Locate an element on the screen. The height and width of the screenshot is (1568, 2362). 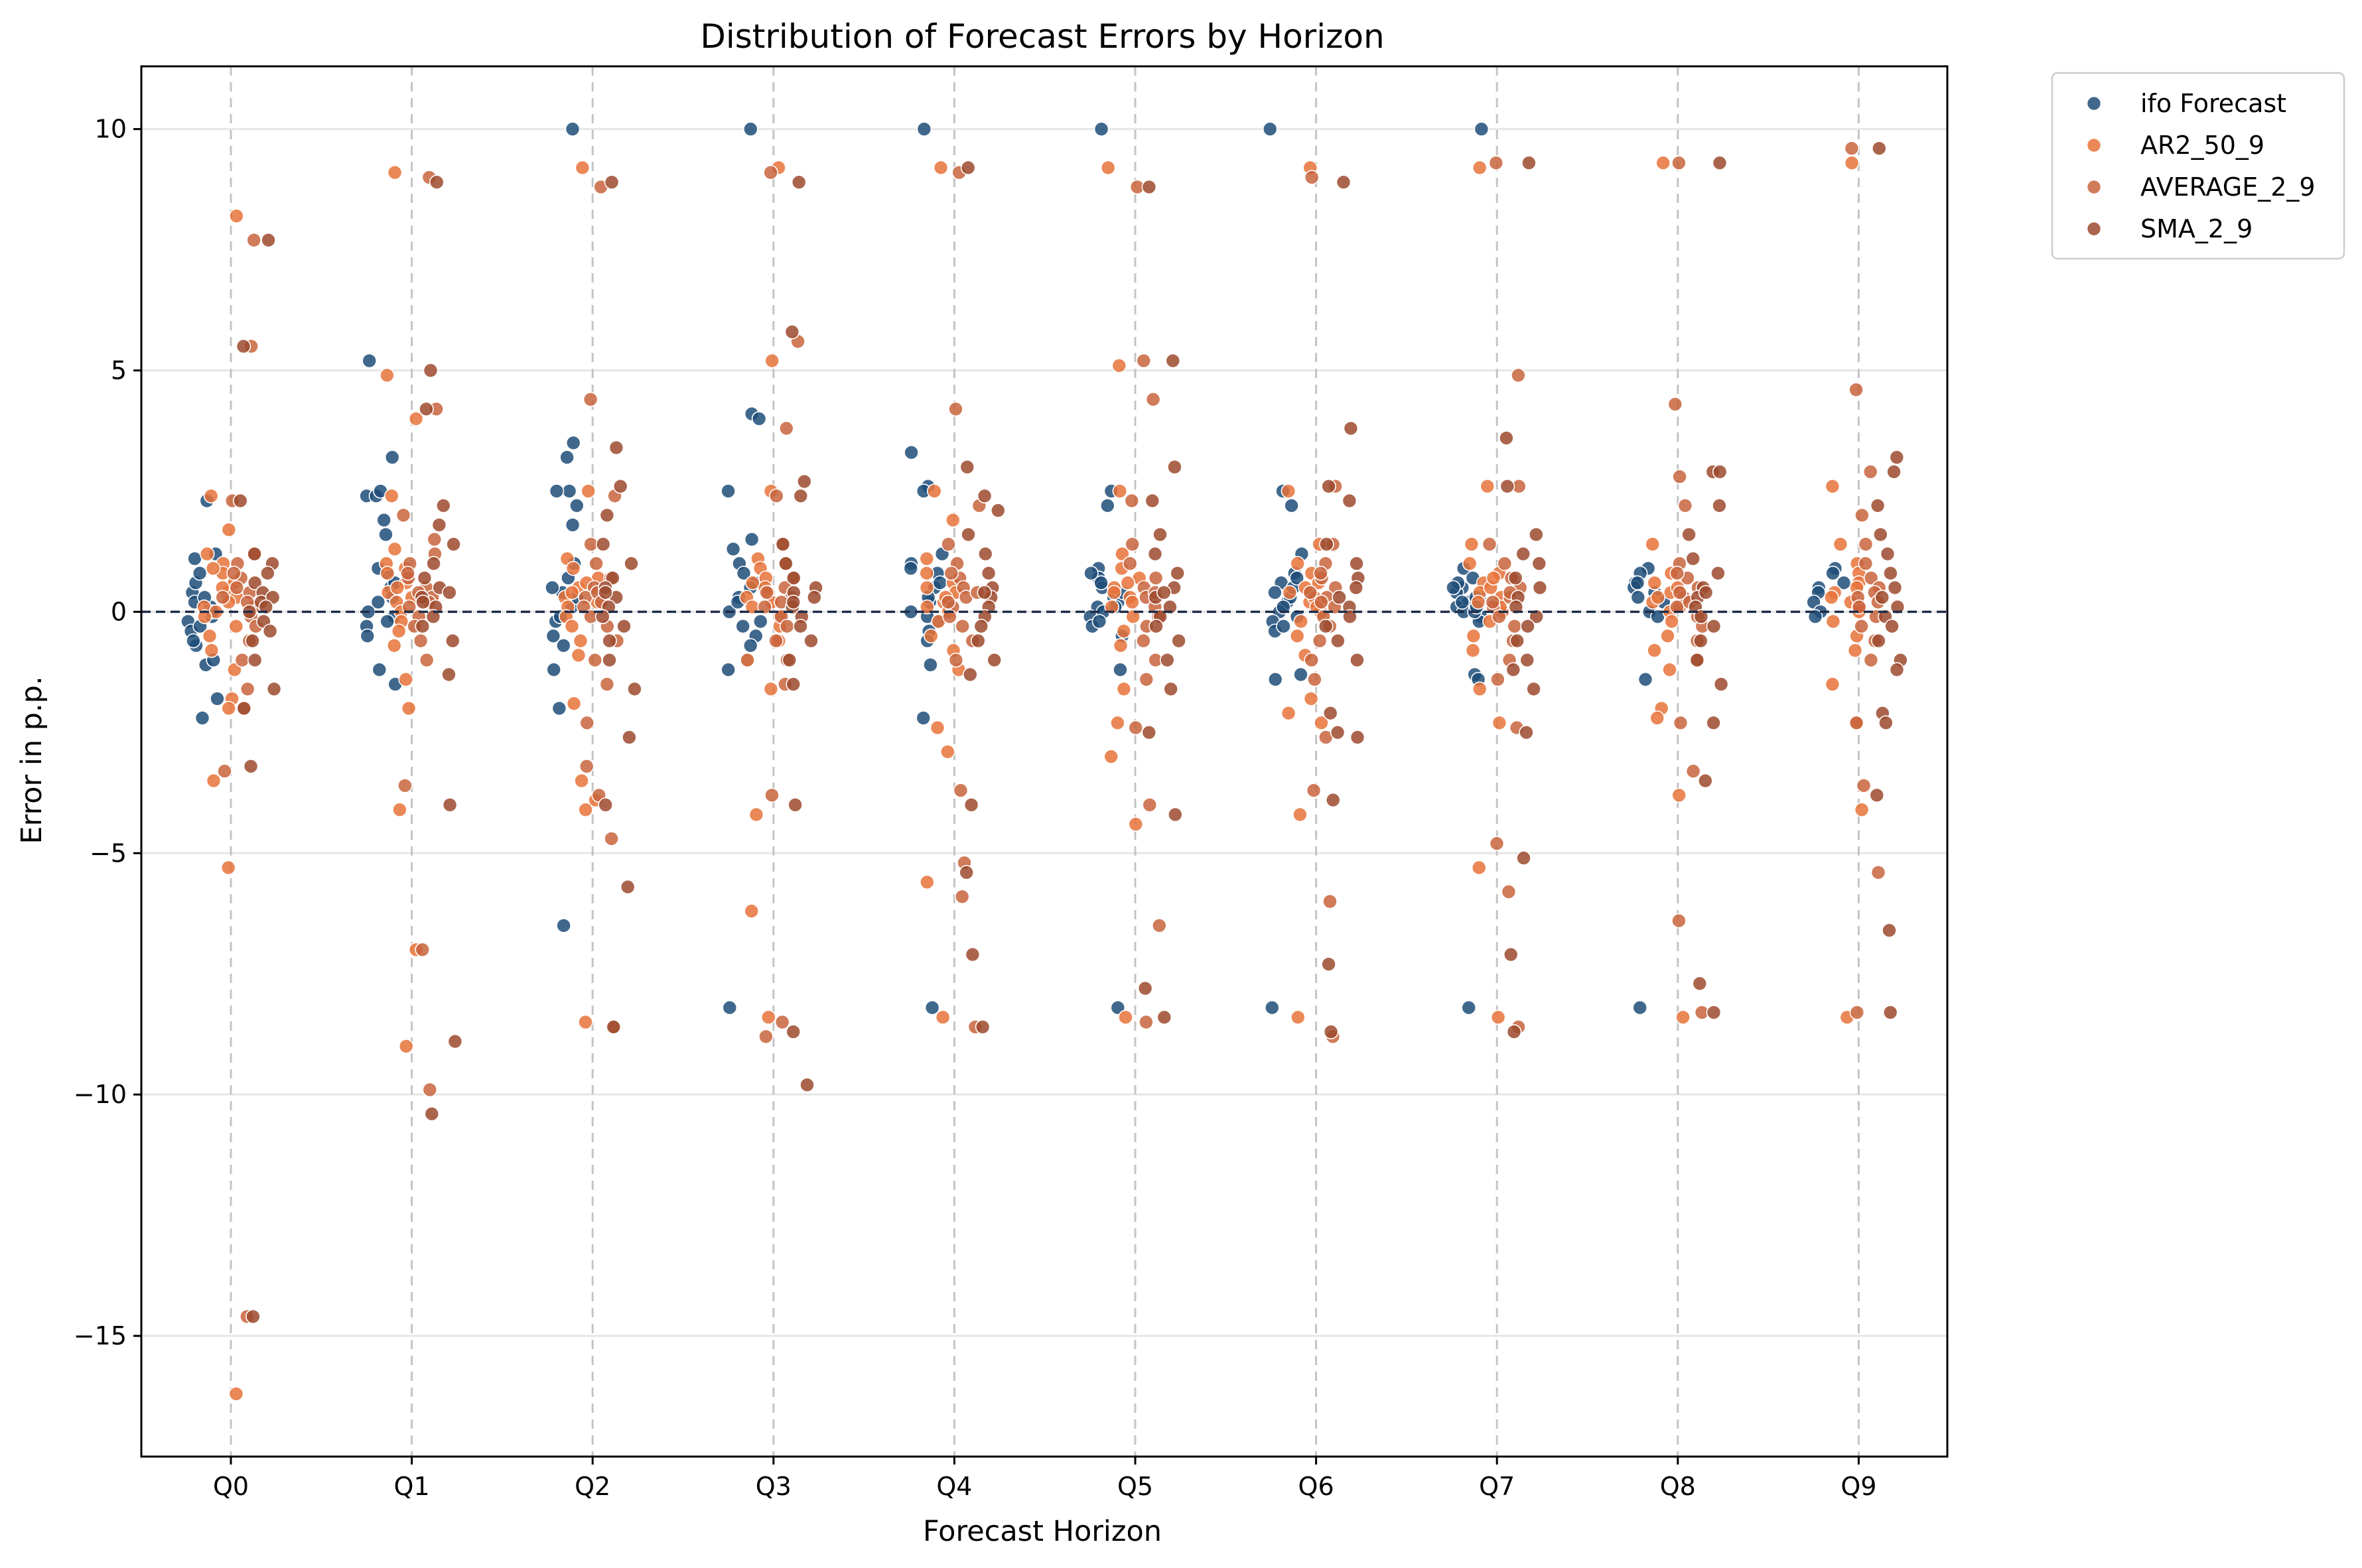
x-tick-label: Q4 is located at coordinates (954, 1487).